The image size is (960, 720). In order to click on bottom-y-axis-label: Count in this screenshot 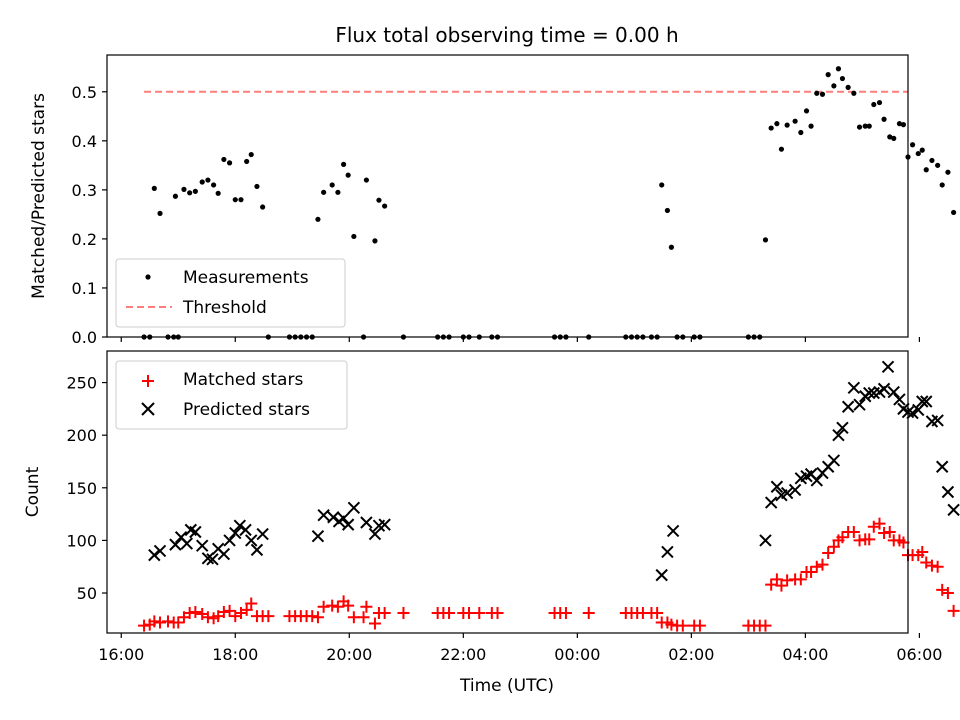, I will do `click(33, 491)`.